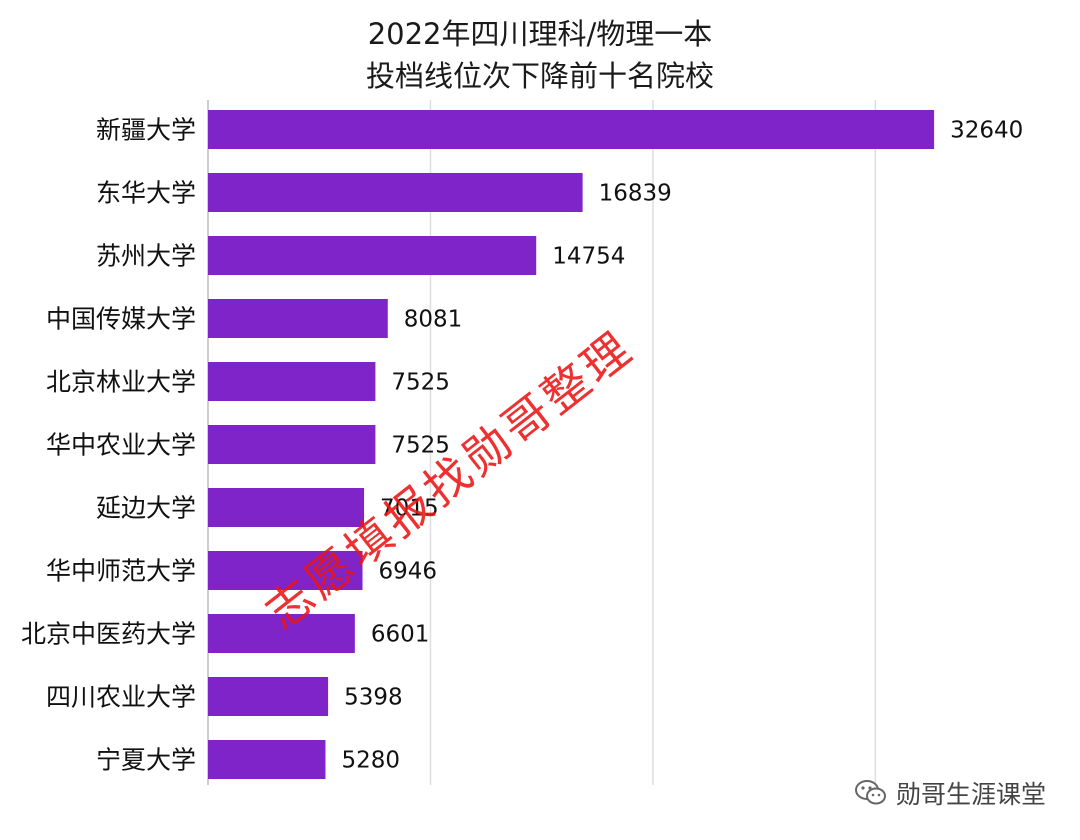 The image size is (1080, 840). I want to click on value-label: 5398, so click(373, 698).